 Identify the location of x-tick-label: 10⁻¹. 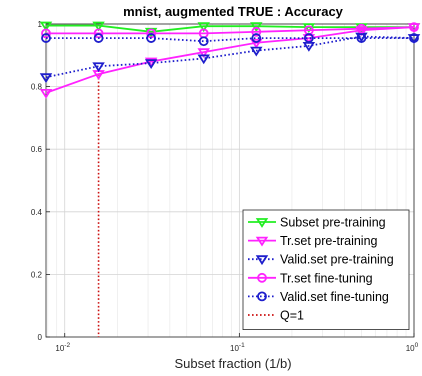
(237, 347).